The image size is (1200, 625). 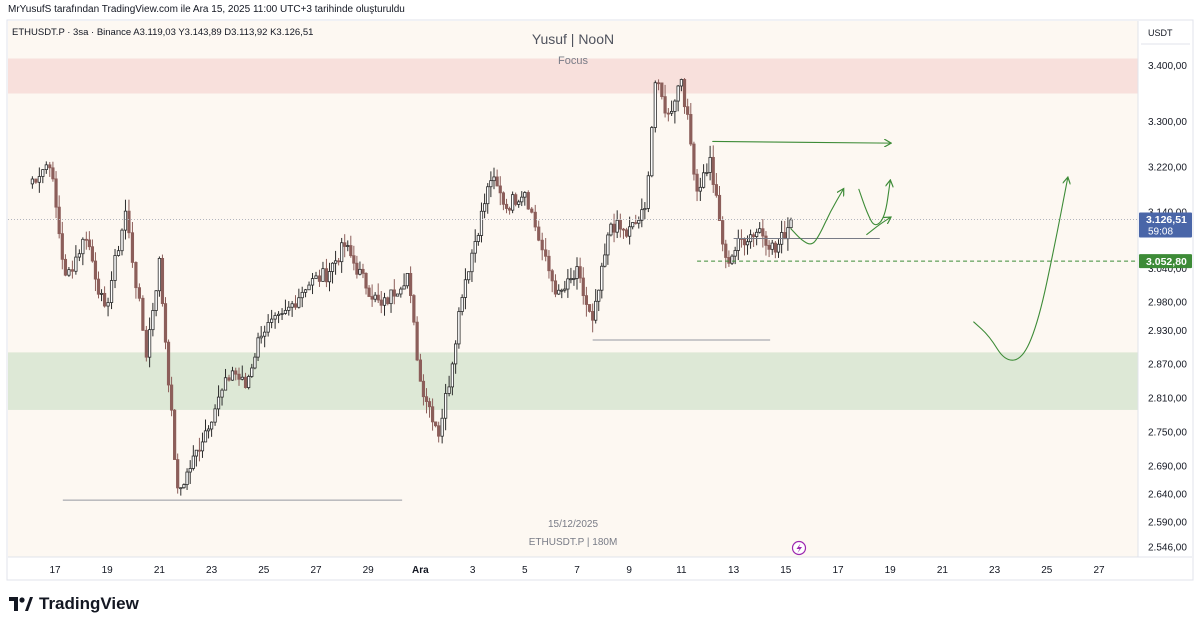 What do you see at coordinates (74, 604) in the screenshot?
I see `tradingview-logo: TradingView` at bounding box center [74, 604].